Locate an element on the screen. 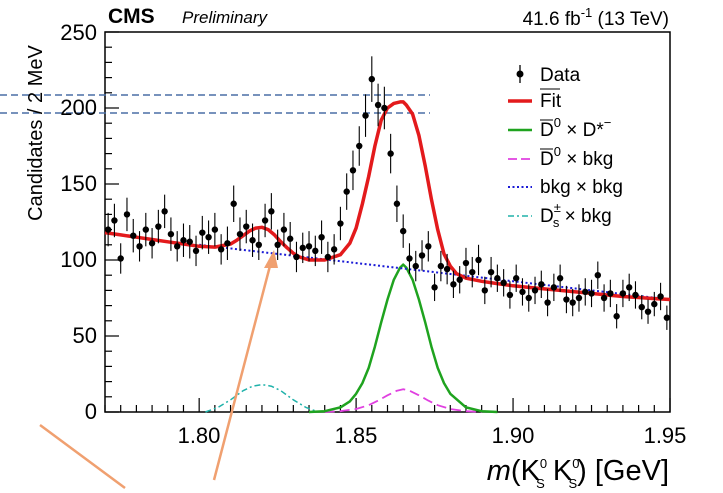  legend-dsbkg-a-sub: s is located at coordinates (556, 222).